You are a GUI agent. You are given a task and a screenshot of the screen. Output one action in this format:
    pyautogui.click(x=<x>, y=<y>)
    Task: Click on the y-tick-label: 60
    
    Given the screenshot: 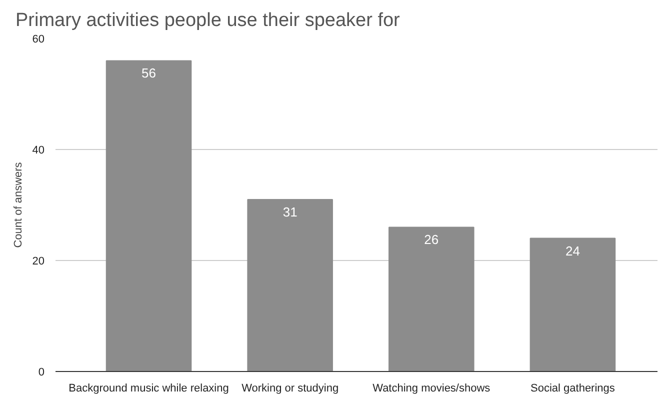 What is the action you would take?
    pyautogui.click(x=38, y=40)
    